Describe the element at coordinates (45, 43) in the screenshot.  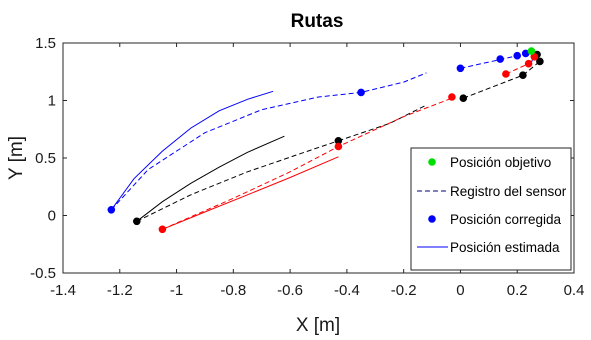
I see `y-tick-label-4: 1.5` at that location.